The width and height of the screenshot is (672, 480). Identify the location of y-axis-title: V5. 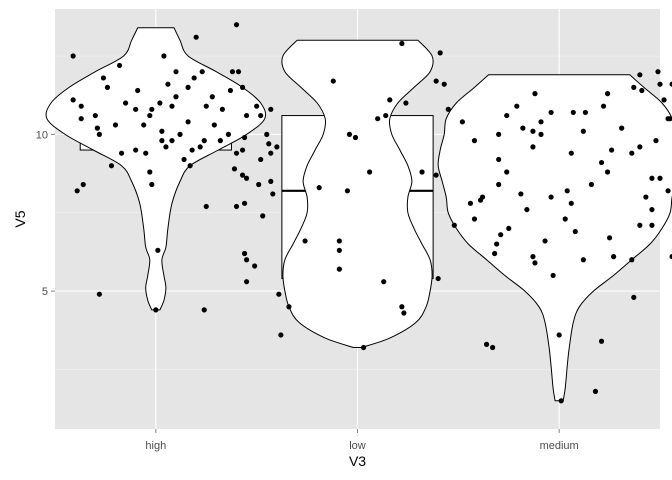
(20, 218).